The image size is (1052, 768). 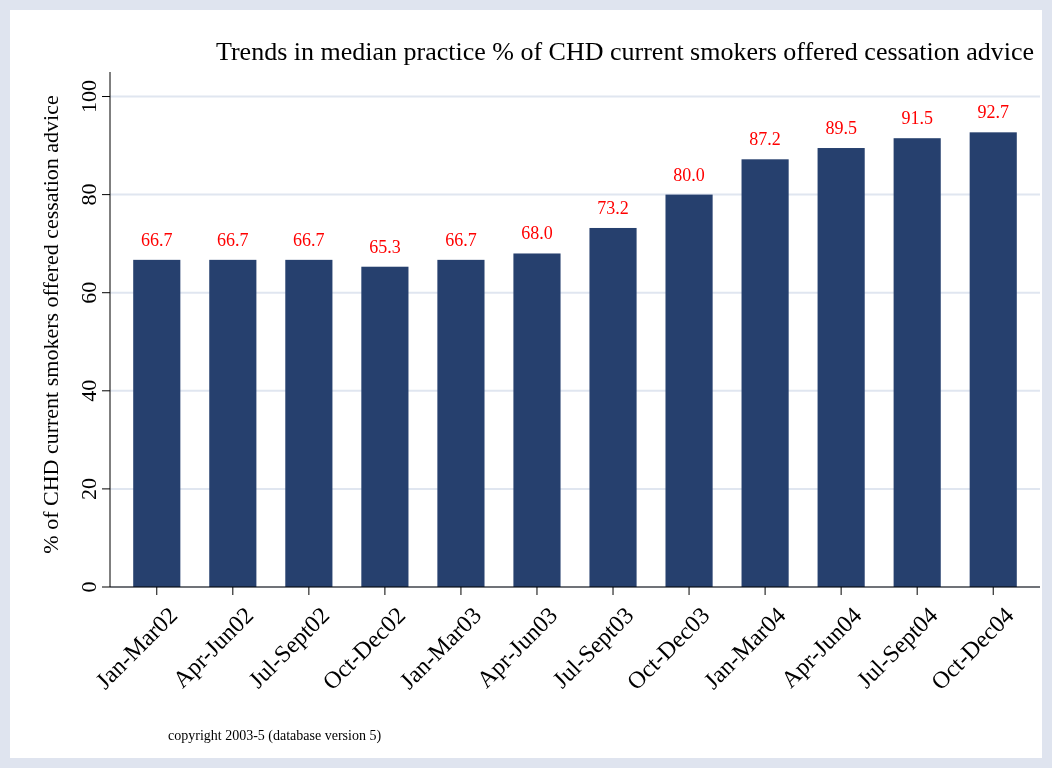 What do you see at coordinates (88, 587) in the screenshot?
I see `y-tick-label: 0` at bounding box center [88, 587].